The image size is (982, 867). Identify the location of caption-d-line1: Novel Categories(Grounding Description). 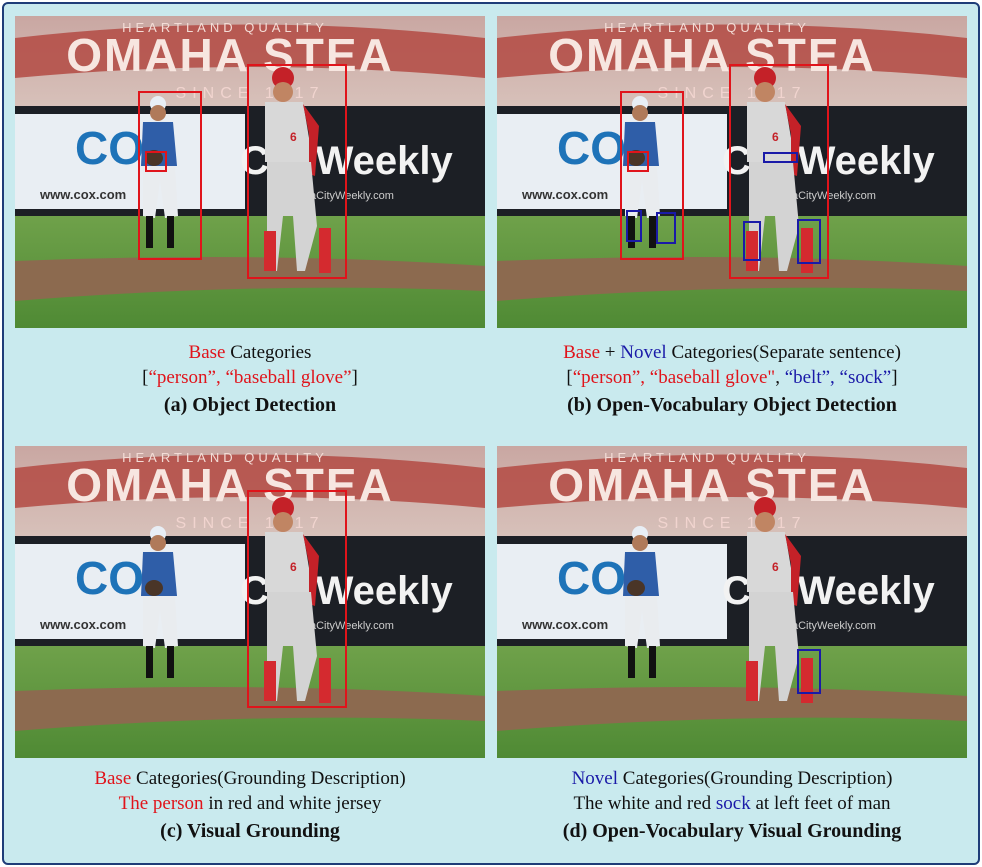
(732, 778).